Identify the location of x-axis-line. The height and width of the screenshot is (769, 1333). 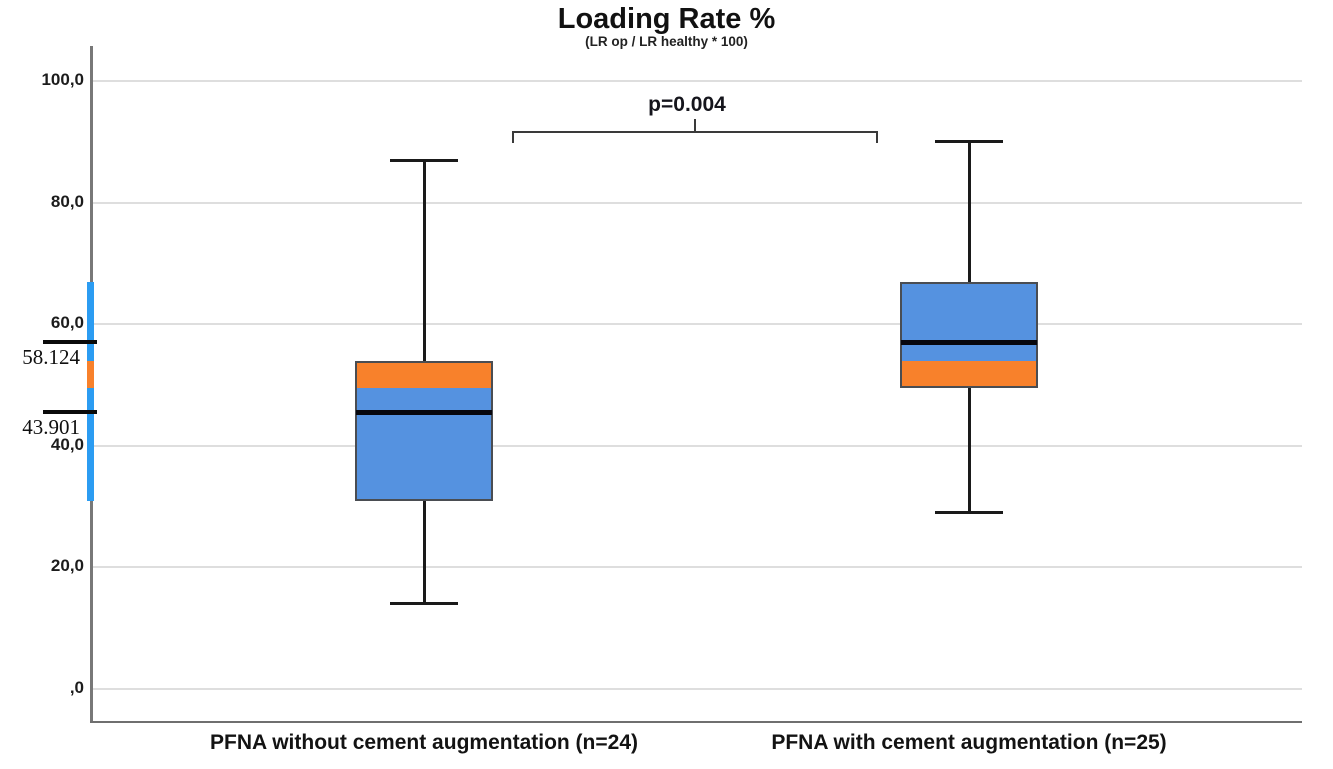
(696, 722).